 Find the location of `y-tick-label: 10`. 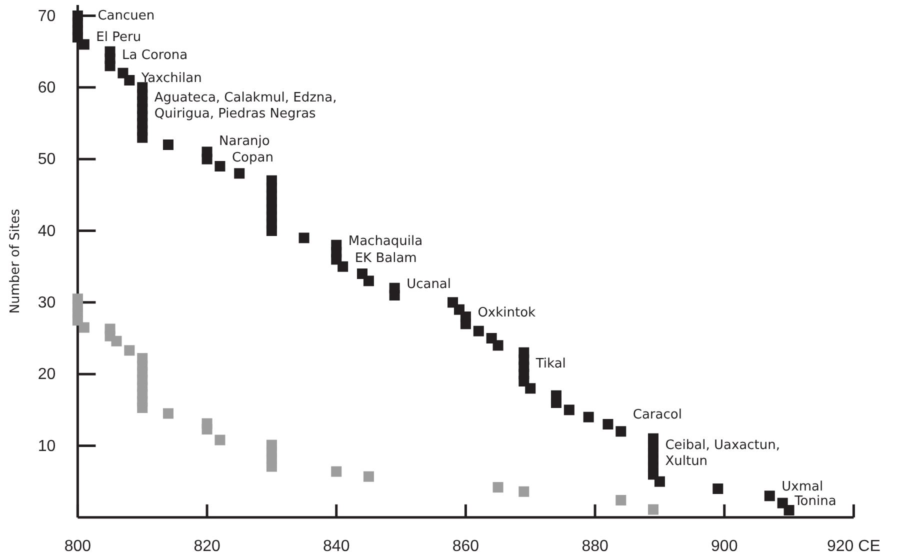

y-tick-label: 10 is located at coordinates (47, 446).